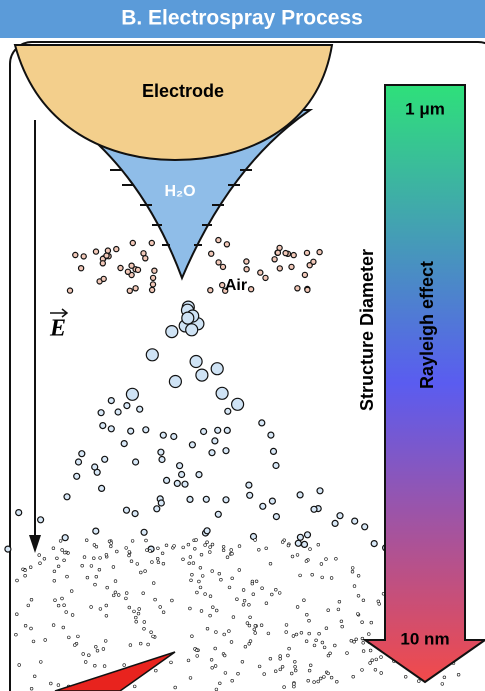 The image size is (485, 691). I want to click on charges, so click(181, 207).